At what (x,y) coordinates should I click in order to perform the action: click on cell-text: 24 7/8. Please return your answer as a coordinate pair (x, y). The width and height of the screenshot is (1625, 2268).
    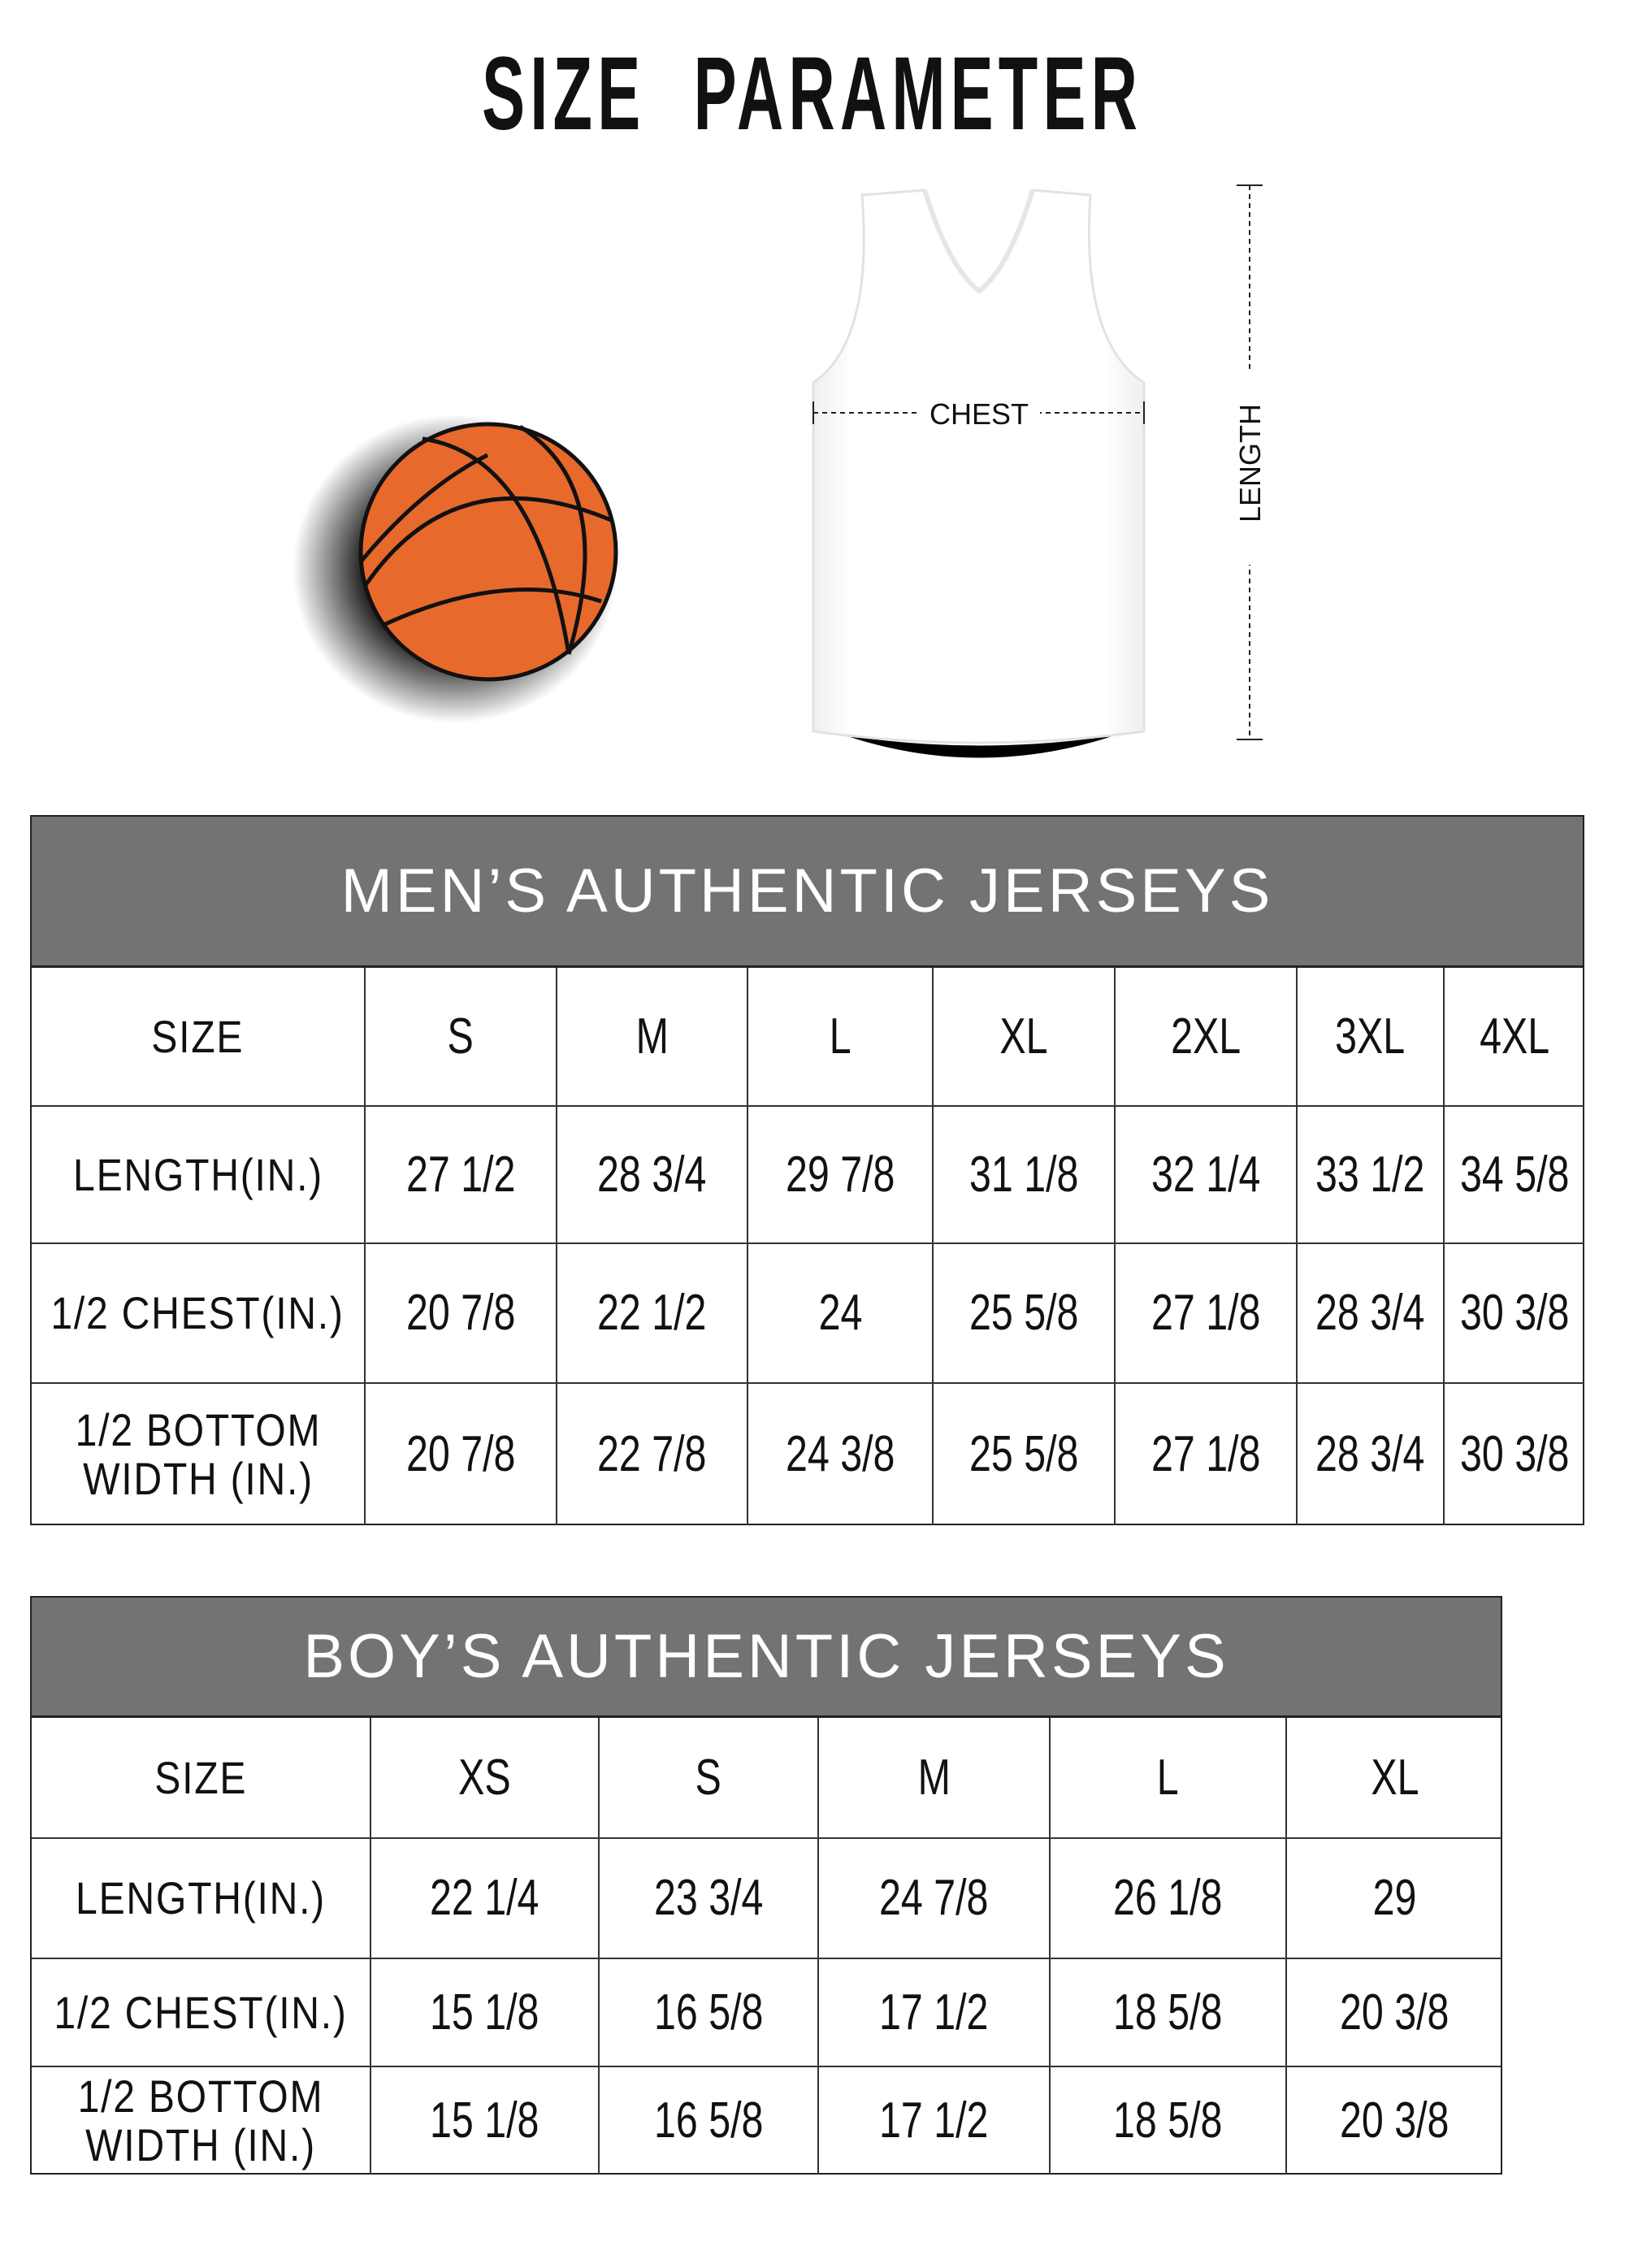
    Looking at the image, I should click on (934, 1898).